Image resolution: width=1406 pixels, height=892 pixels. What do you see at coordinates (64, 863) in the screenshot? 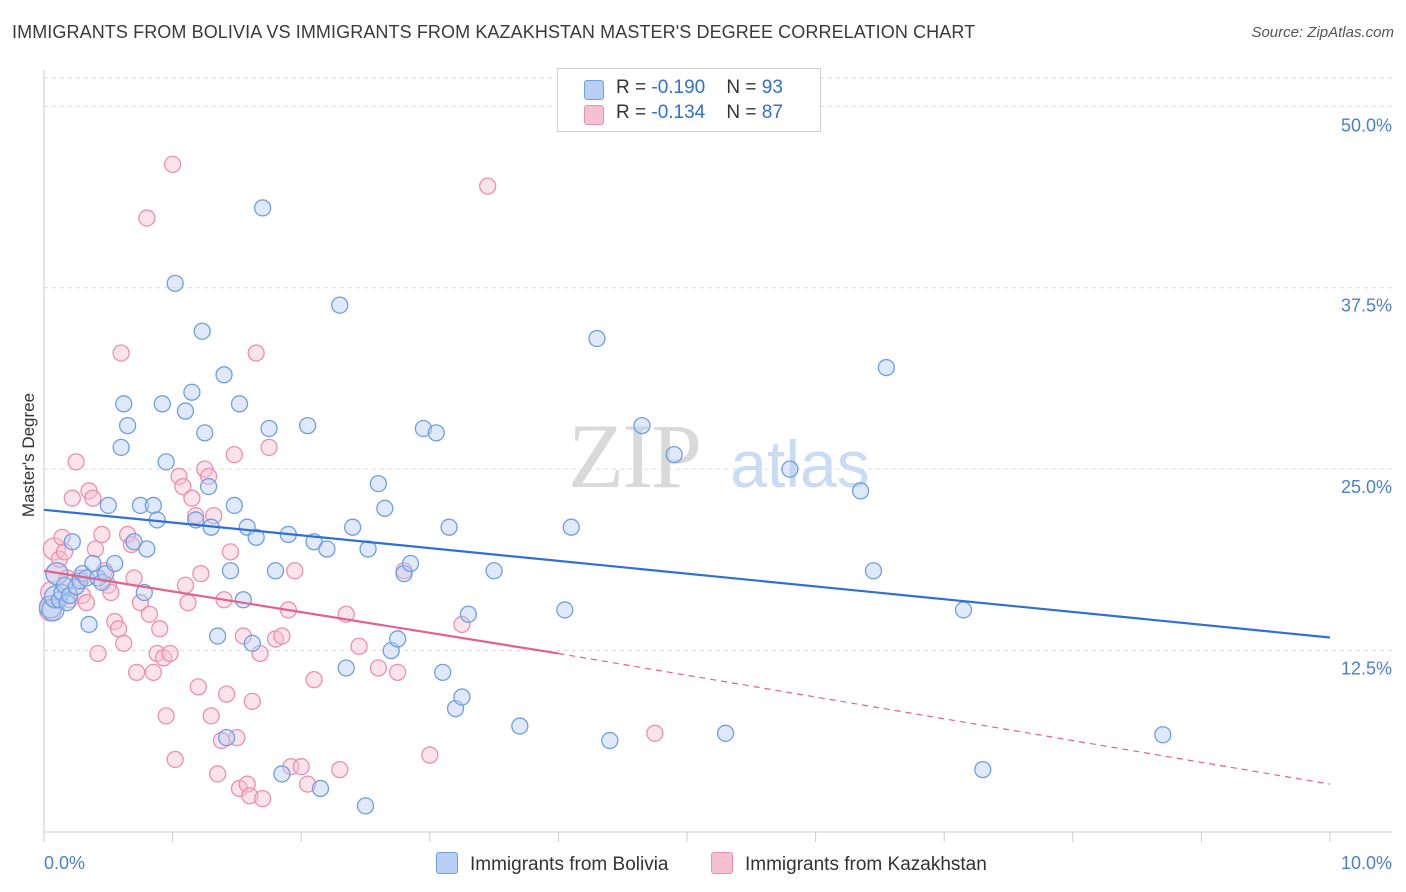
I see `x-tick-min: 0.0%` at bounding box center [64, 863].